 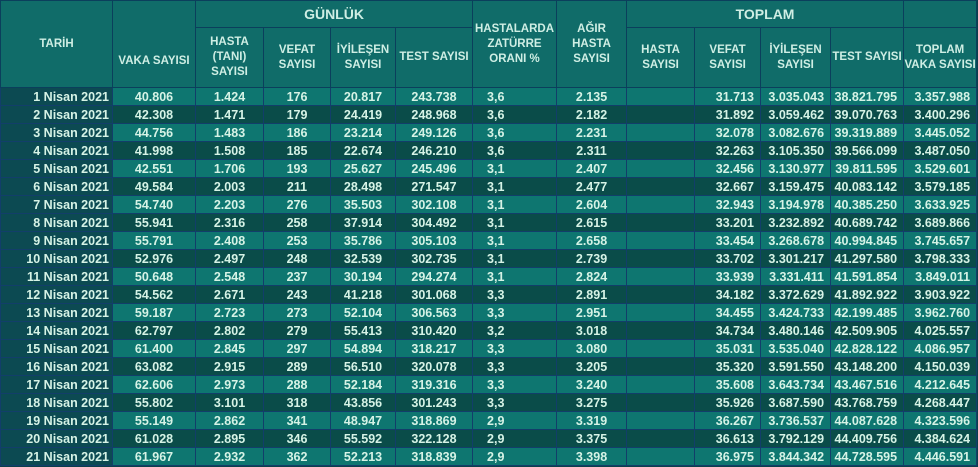 I want to click on cell-test: 322.128, so click(x=434, y=438).